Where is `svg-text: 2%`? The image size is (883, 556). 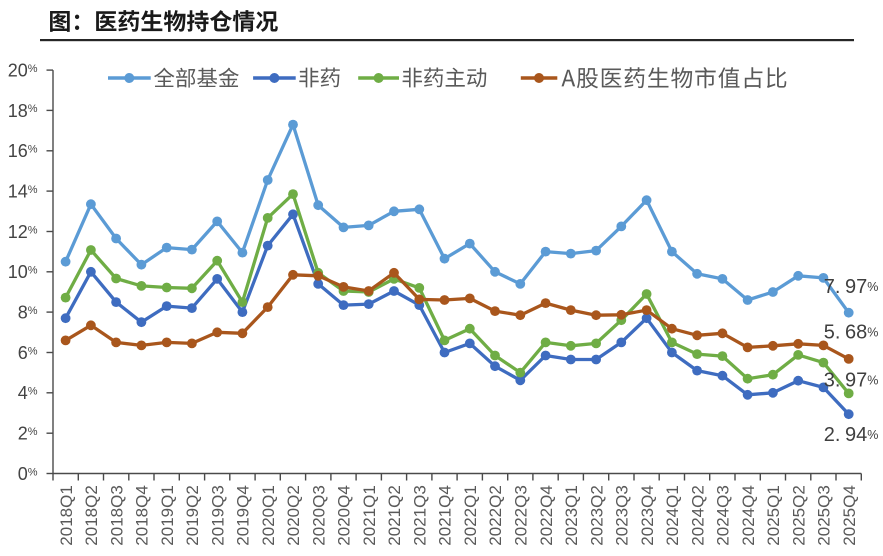
svg-text: 2% is located at coordinates (28, 434).